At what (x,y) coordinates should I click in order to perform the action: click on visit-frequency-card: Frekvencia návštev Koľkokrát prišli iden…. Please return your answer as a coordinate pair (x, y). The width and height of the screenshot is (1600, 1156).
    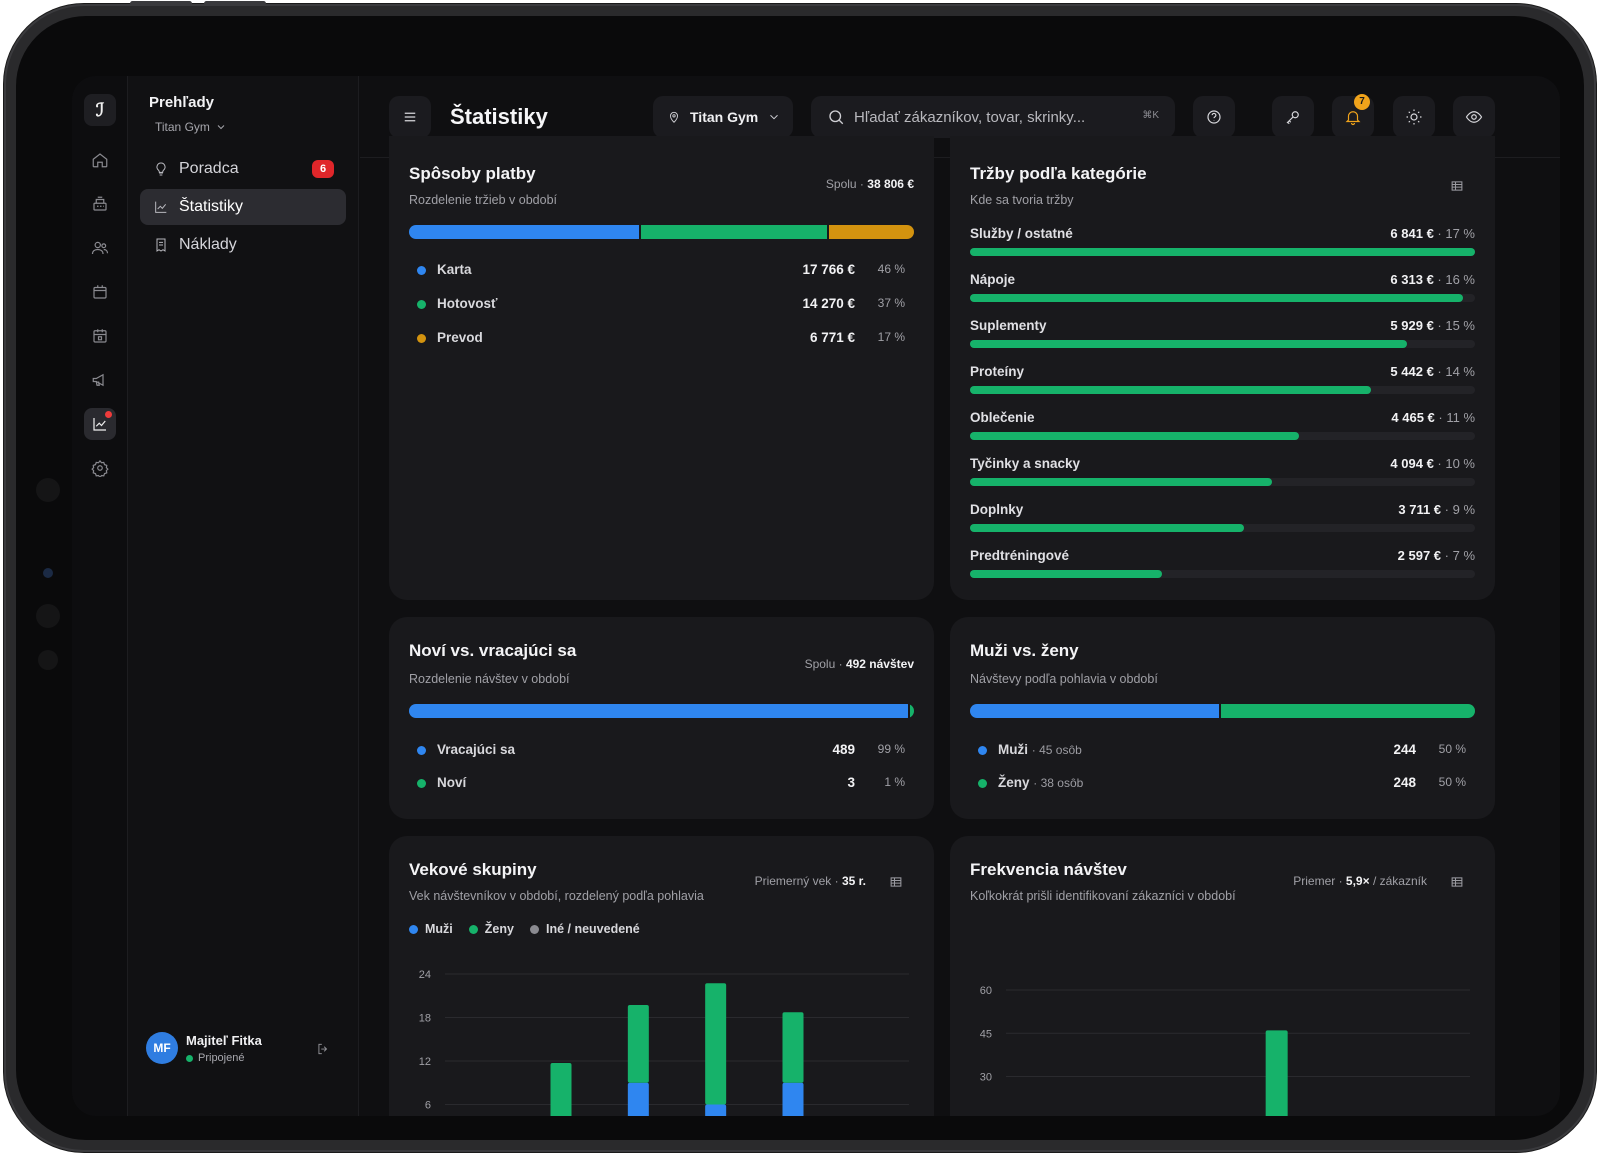
    Looking at the image, I should click on (1222, 976).